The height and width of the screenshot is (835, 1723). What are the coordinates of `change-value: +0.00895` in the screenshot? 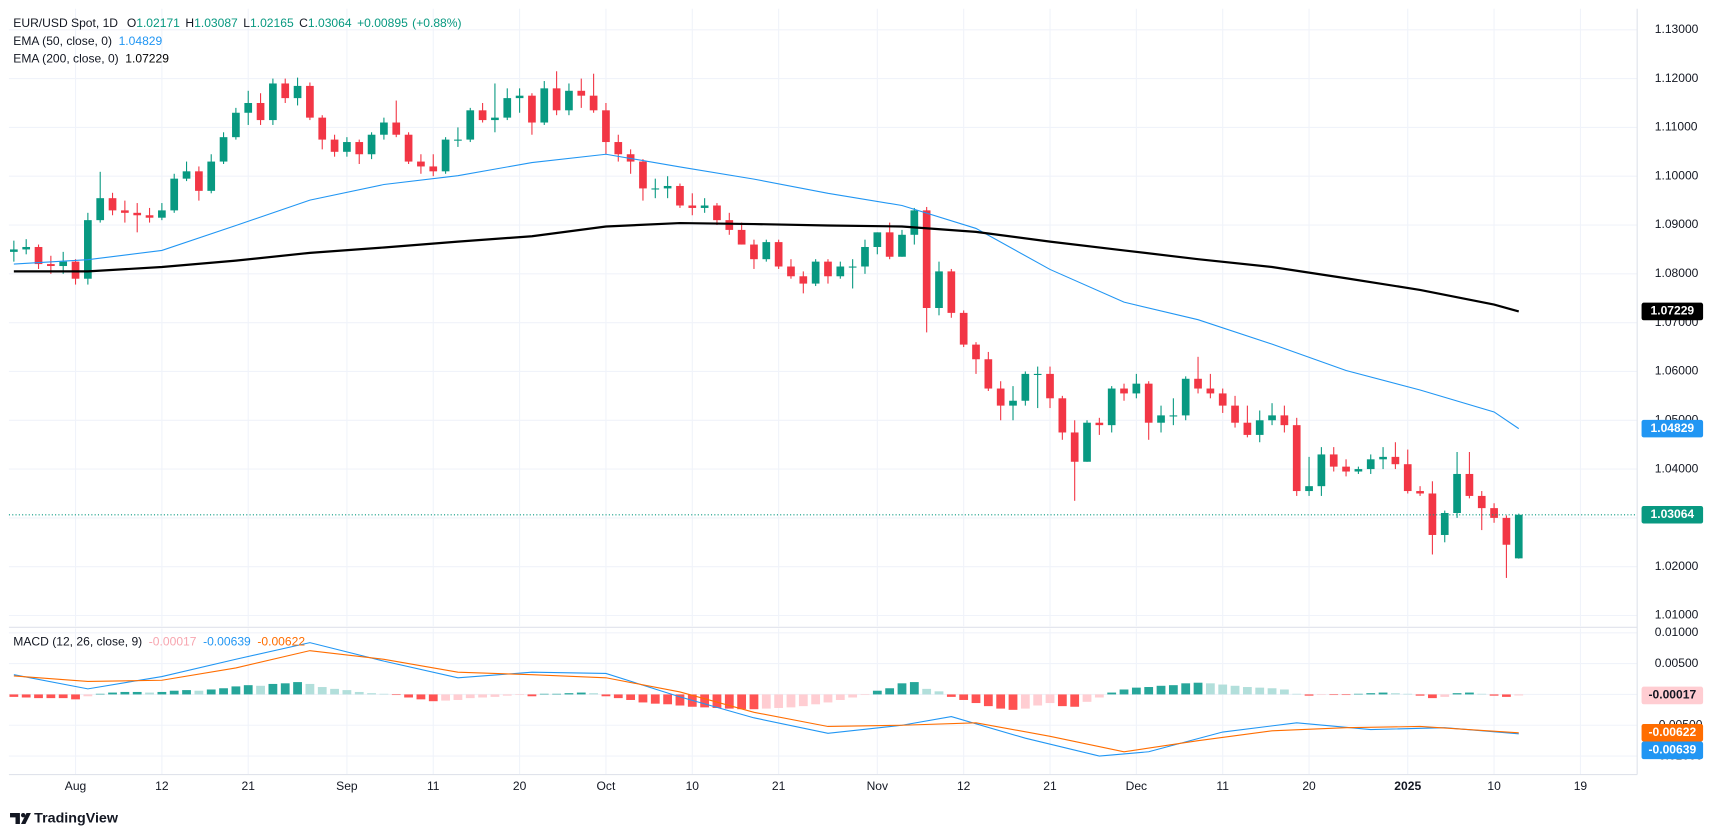 It's located at (382, 23).